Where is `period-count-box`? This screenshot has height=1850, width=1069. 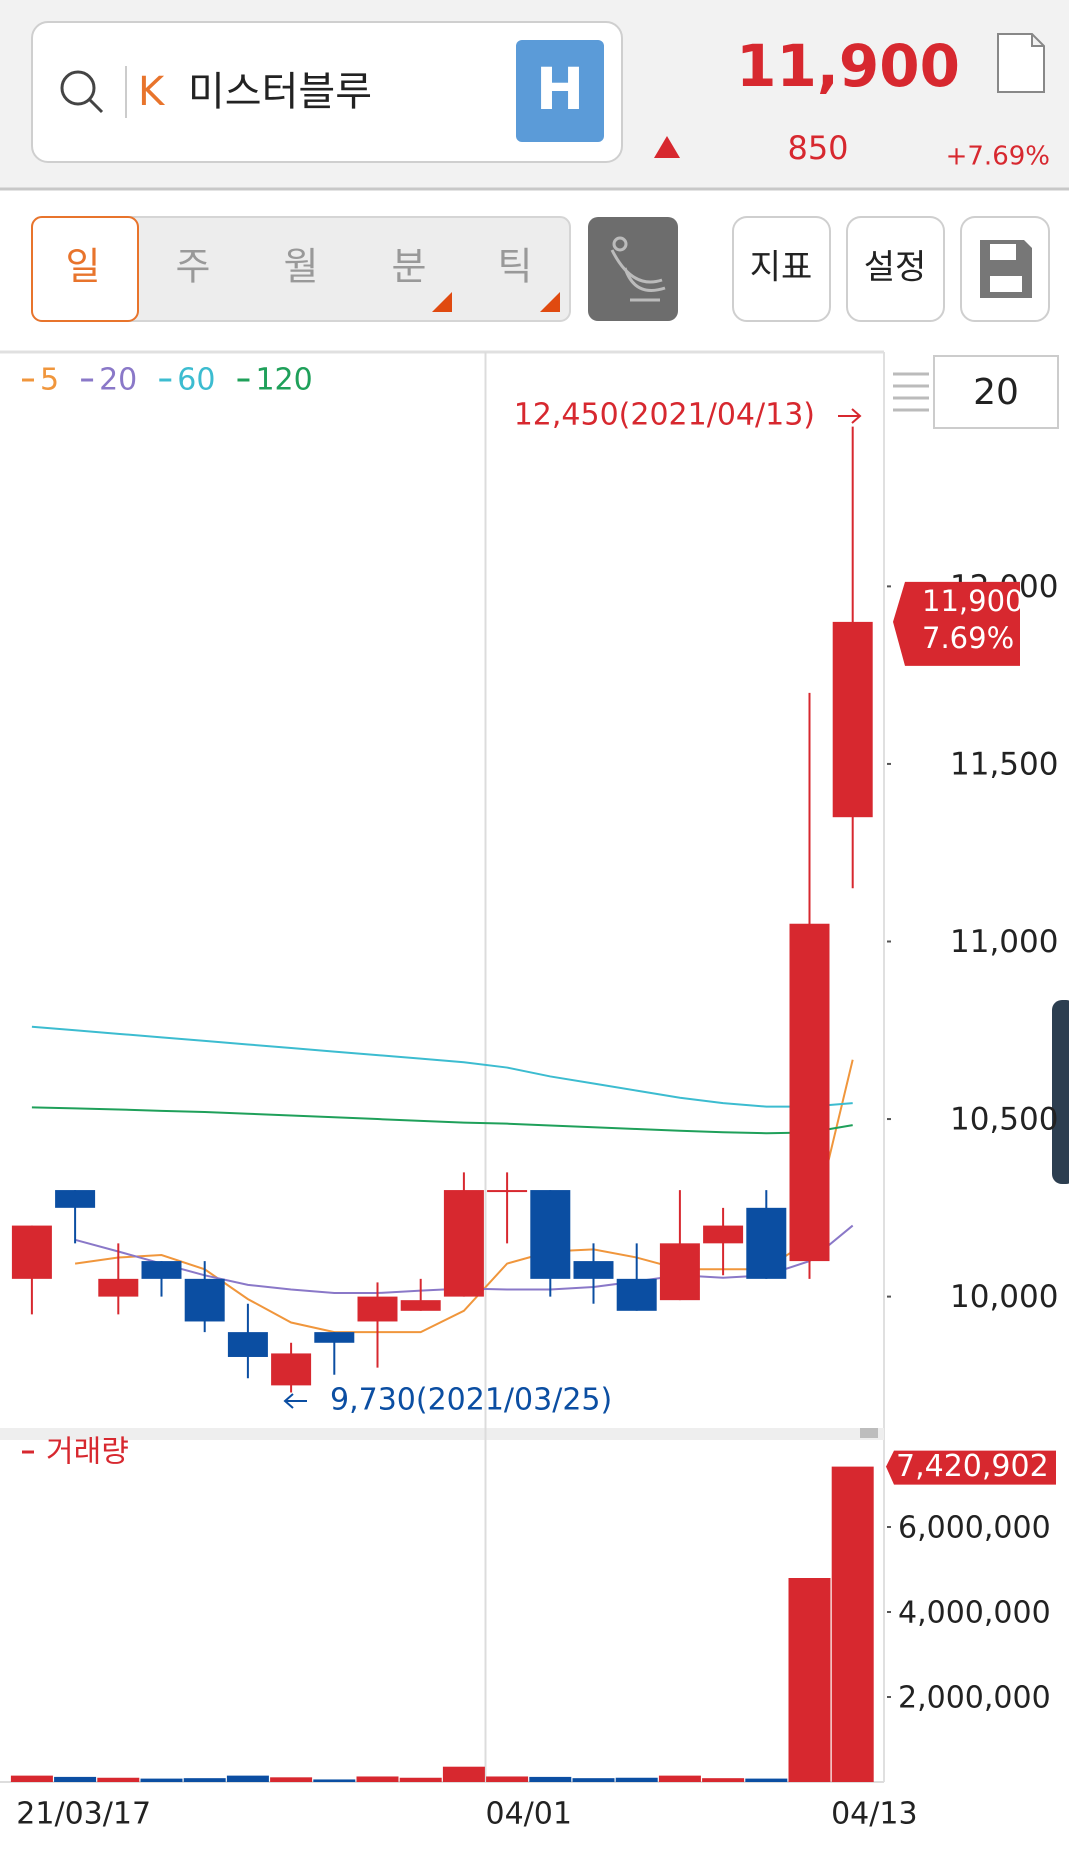
period-count-box is located at coordinates (996, 392).